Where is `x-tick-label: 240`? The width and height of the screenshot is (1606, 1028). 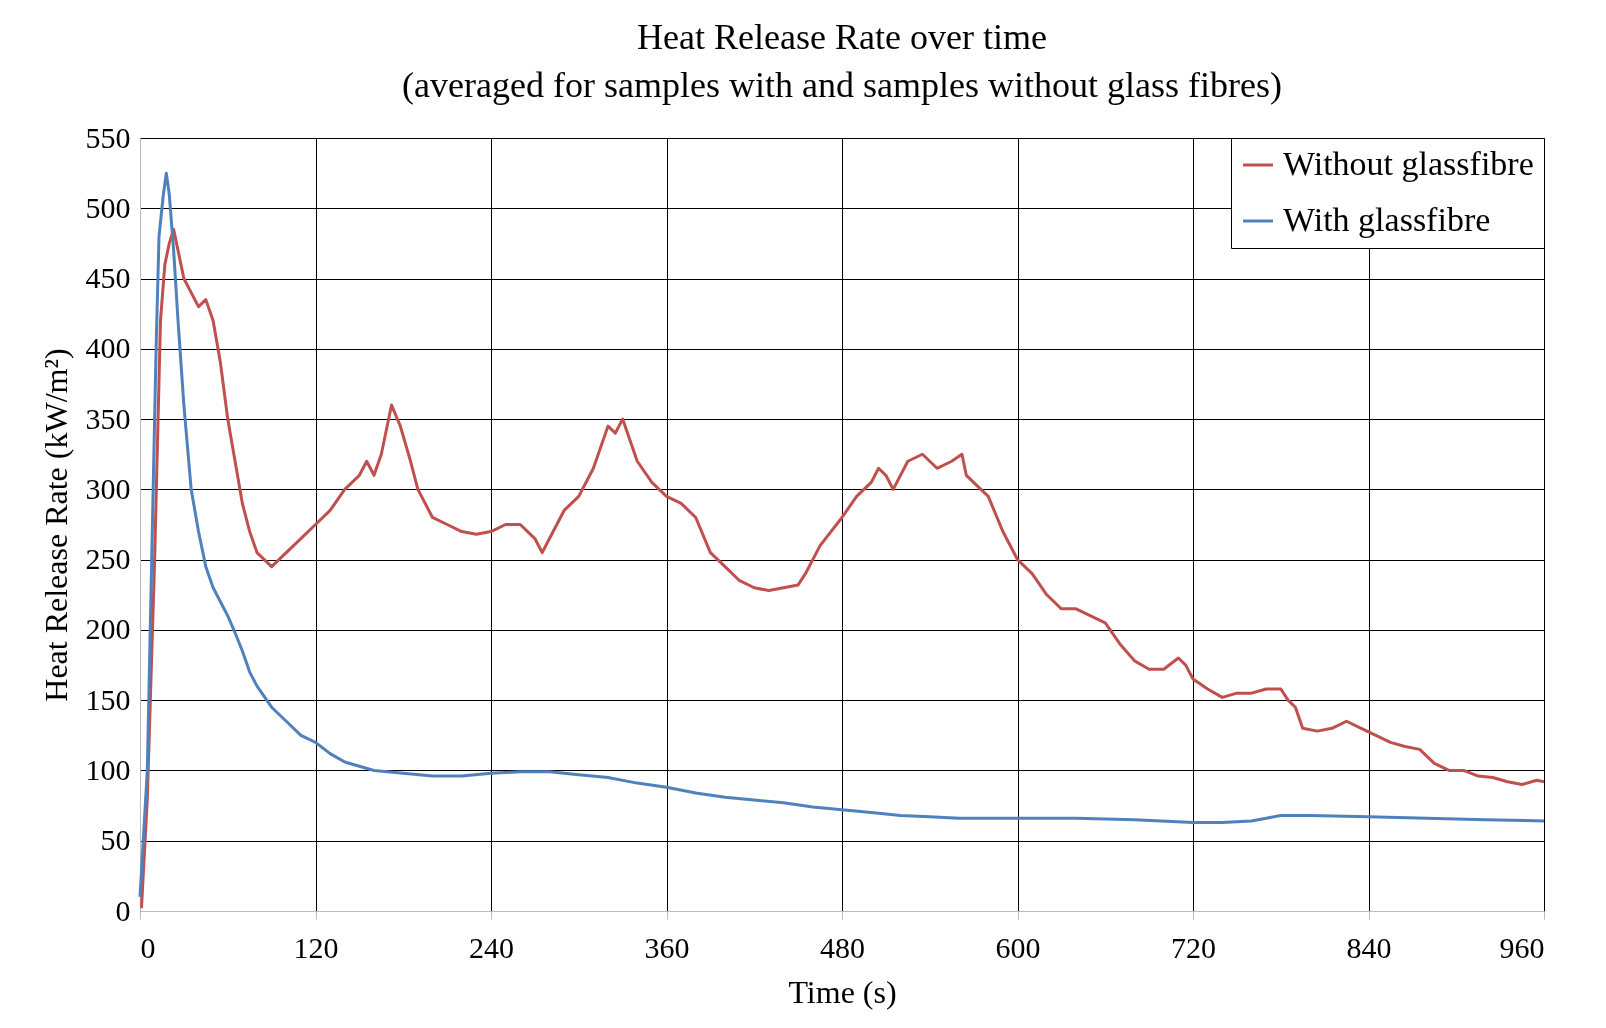 x-tick-label: 240 is located at coordinates (491, 947).